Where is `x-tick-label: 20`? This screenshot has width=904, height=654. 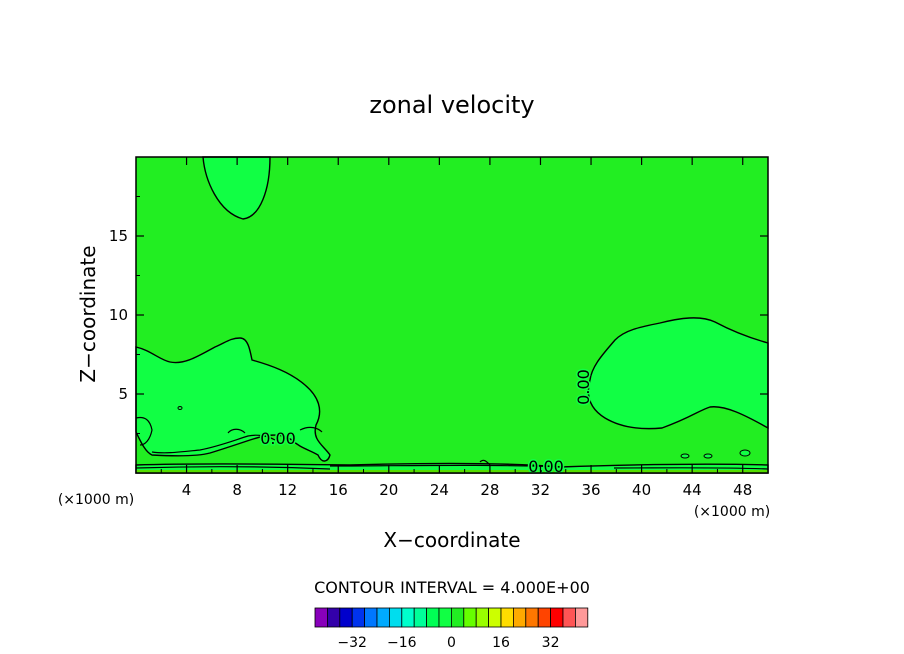
x-tick-label: 20 is located at coordinates (388, 490).